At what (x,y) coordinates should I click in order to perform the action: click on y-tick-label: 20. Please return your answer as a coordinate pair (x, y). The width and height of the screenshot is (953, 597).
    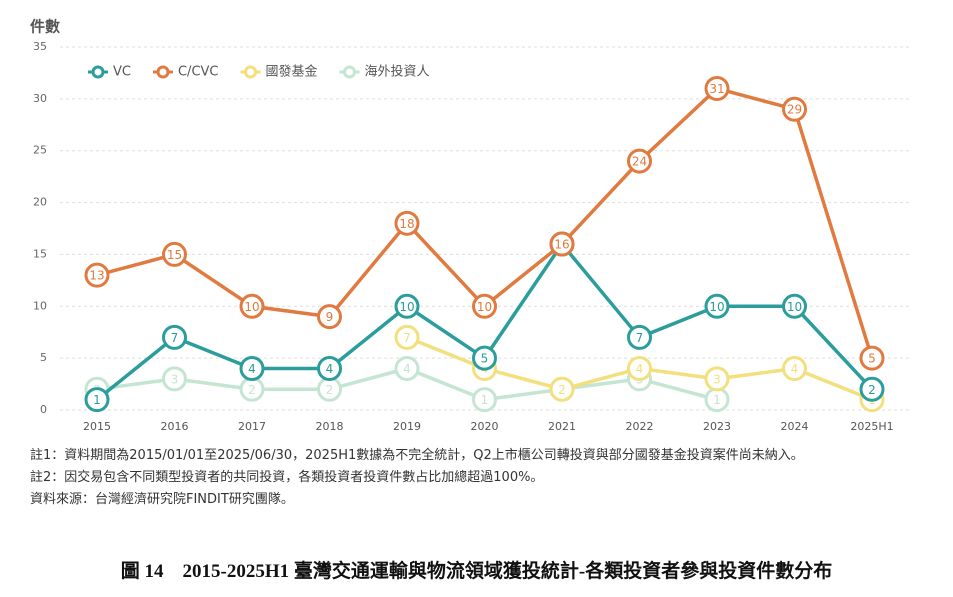
    Looking at the image, I should click on (40, 202).